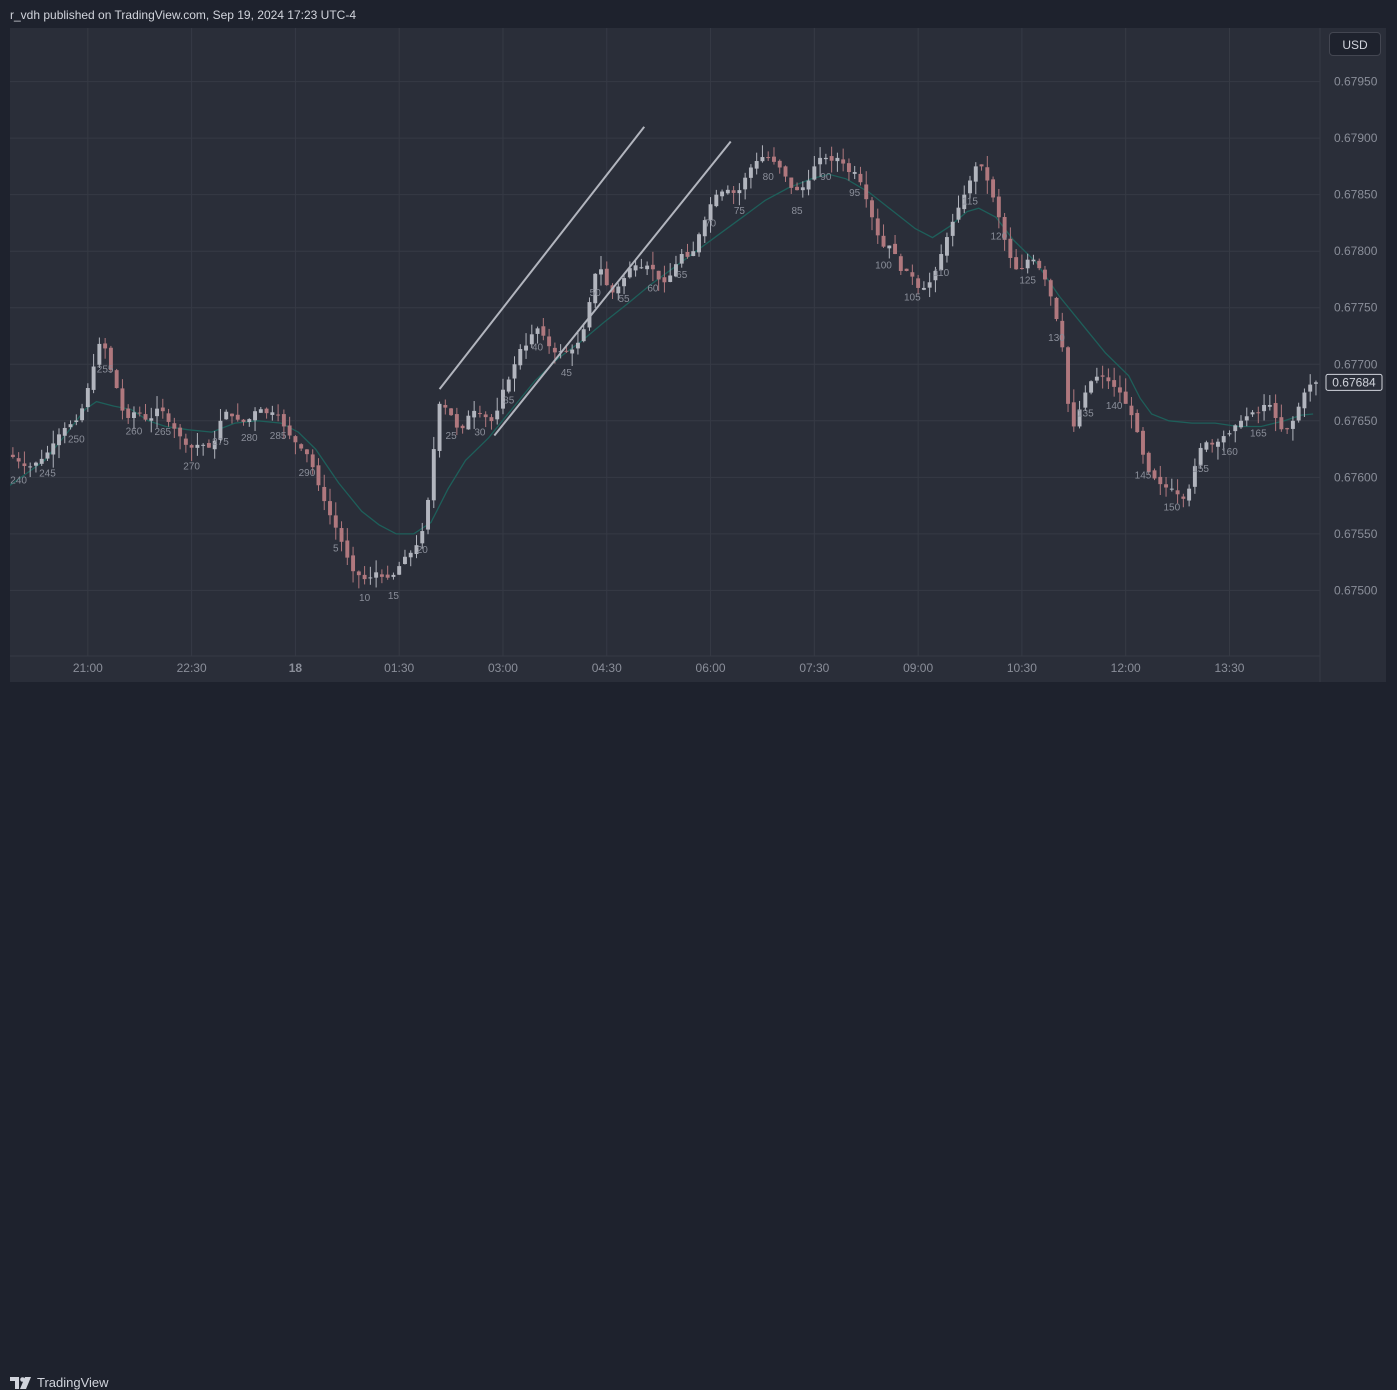 The height and width of the screenshot is (1390, 1397). Describe the element at coordinates (682, 275) in the screenshot. I see `bar-count-label: 65` at that location.